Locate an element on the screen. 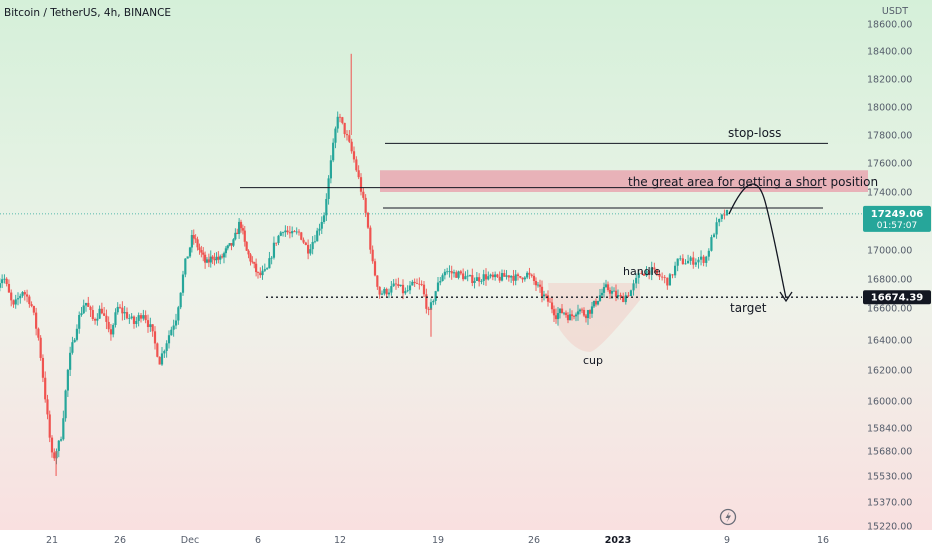 This screenshot has height=550, width=932. tradingview-logo is located at coordinates (728, 517).